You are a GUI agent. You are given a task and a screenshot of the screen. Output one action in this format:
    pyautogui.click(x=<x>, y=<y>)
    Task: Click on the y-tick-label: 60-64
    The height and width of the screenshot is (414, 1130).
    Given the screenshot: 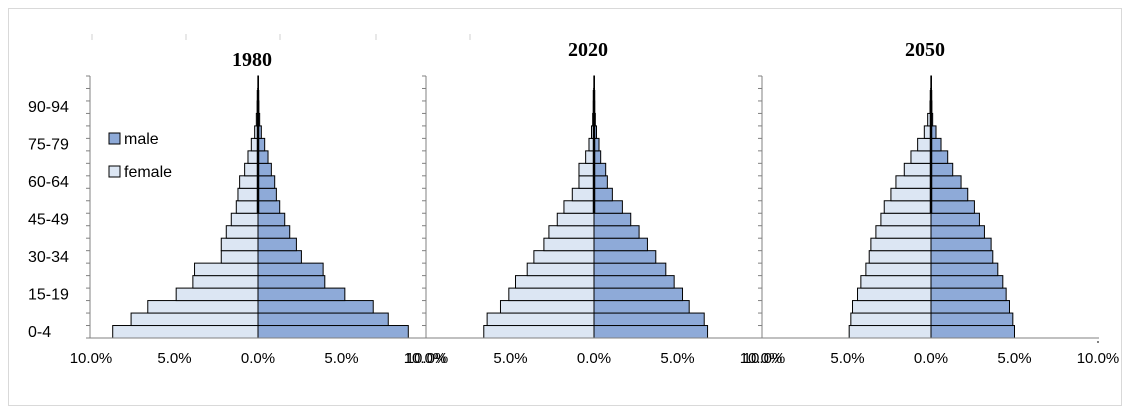 What is the action you would take?
    pyautogui.click(x=48, y=182)
    